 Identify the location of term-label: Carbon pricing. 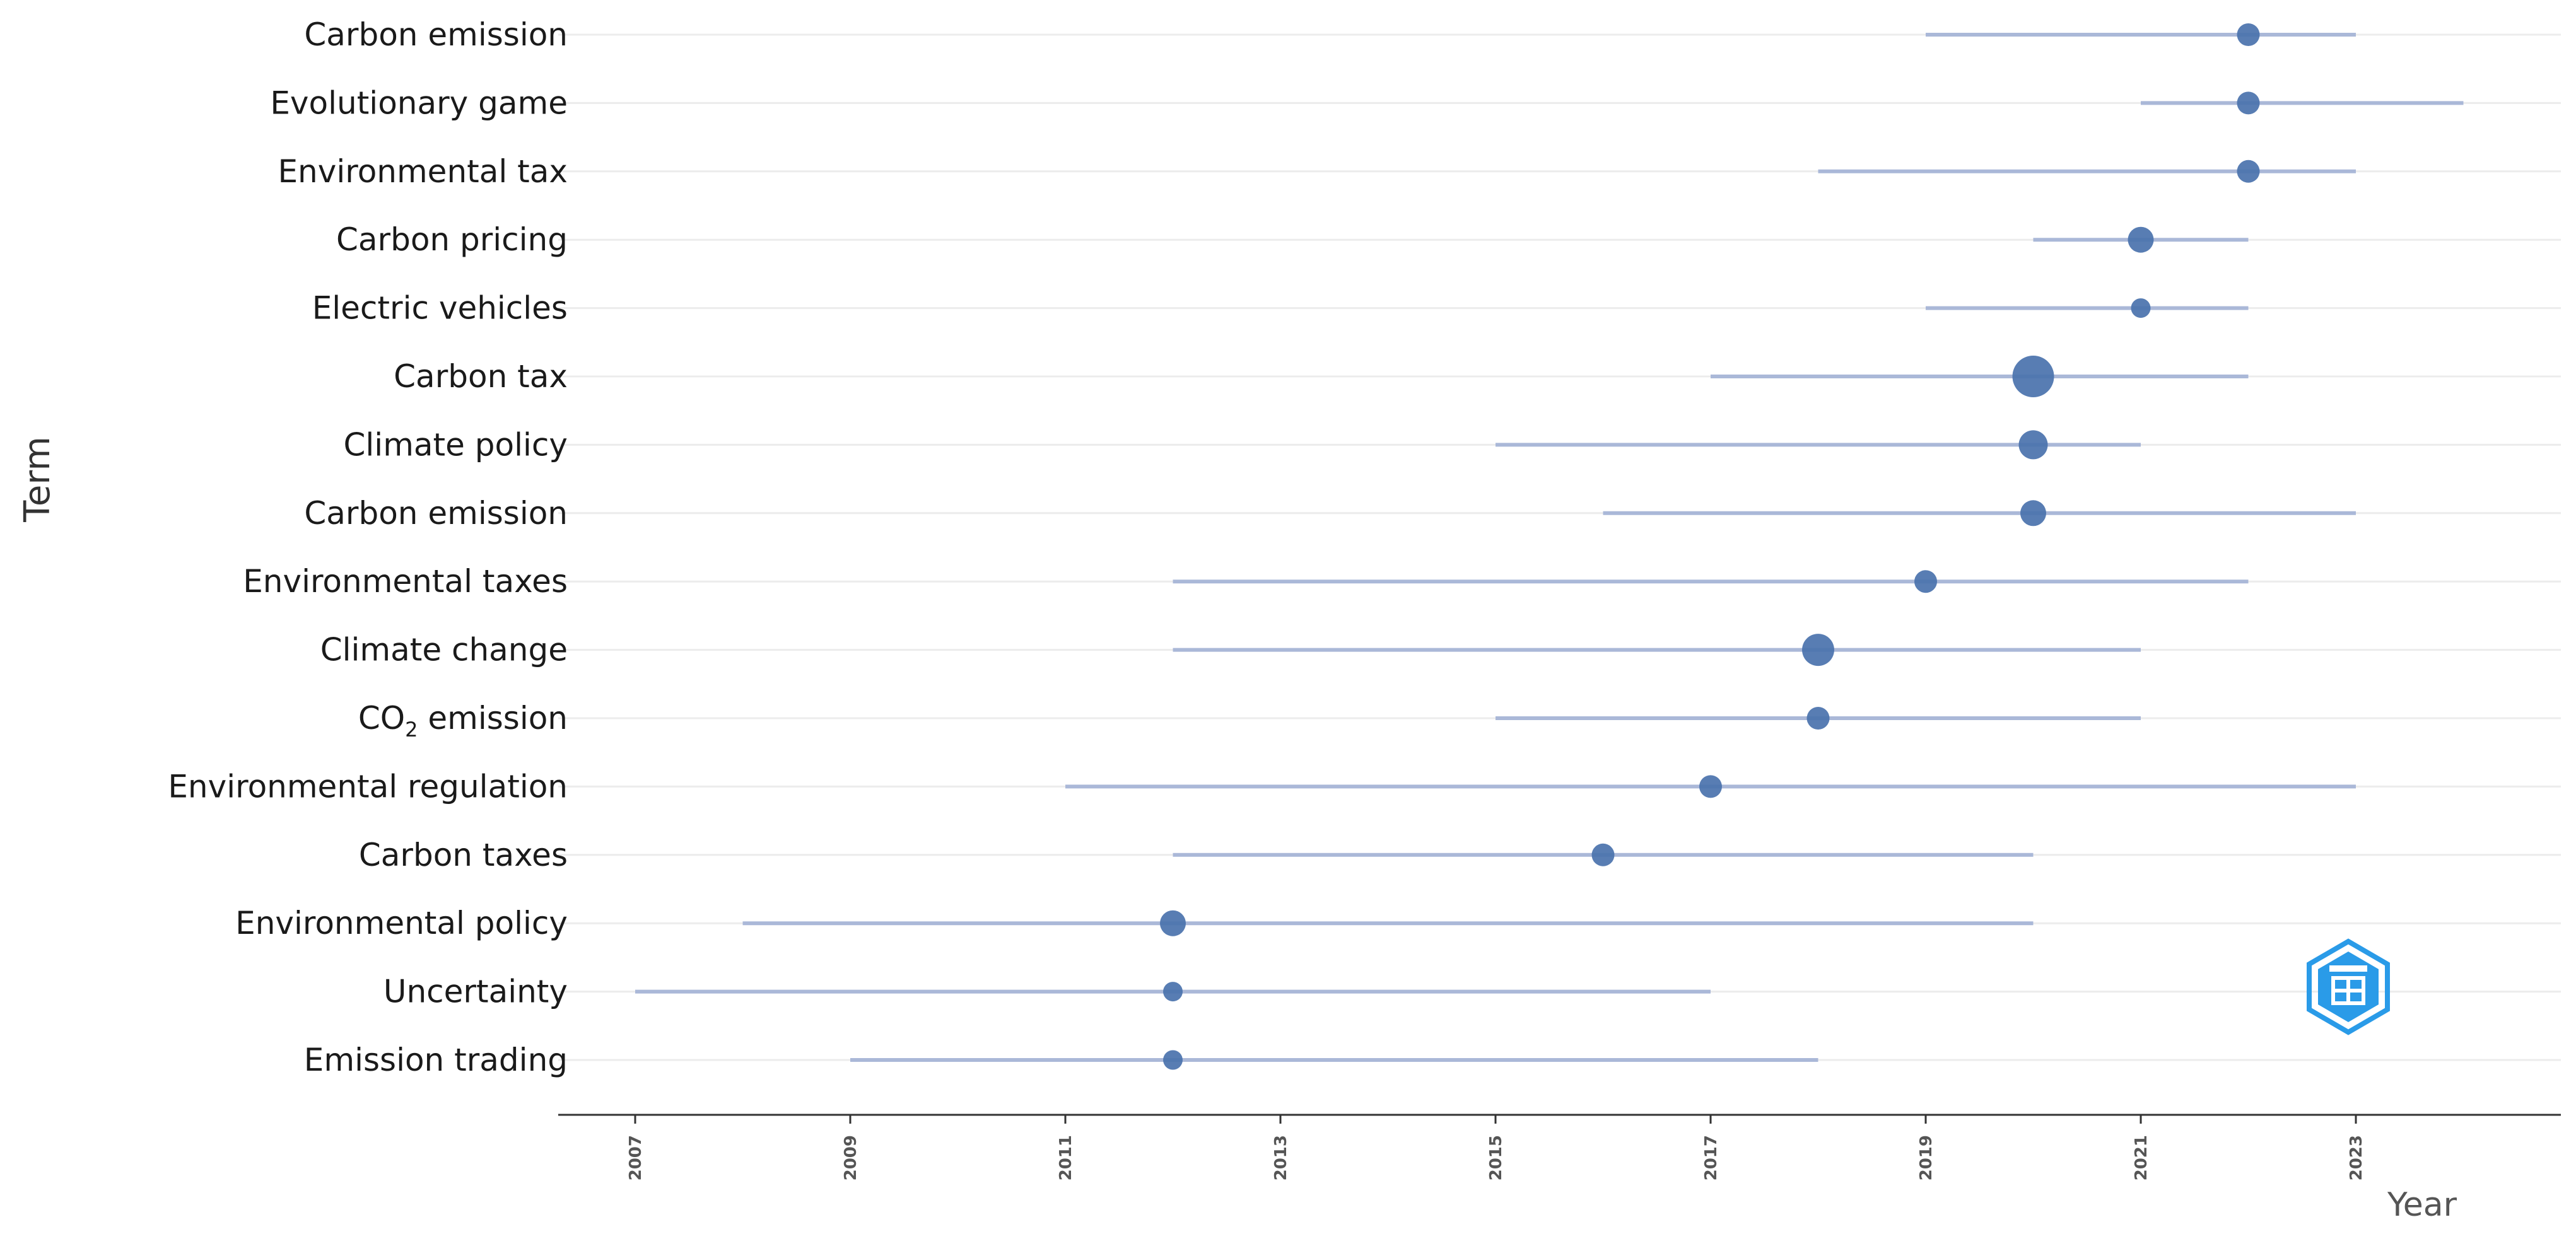
(452, 240).